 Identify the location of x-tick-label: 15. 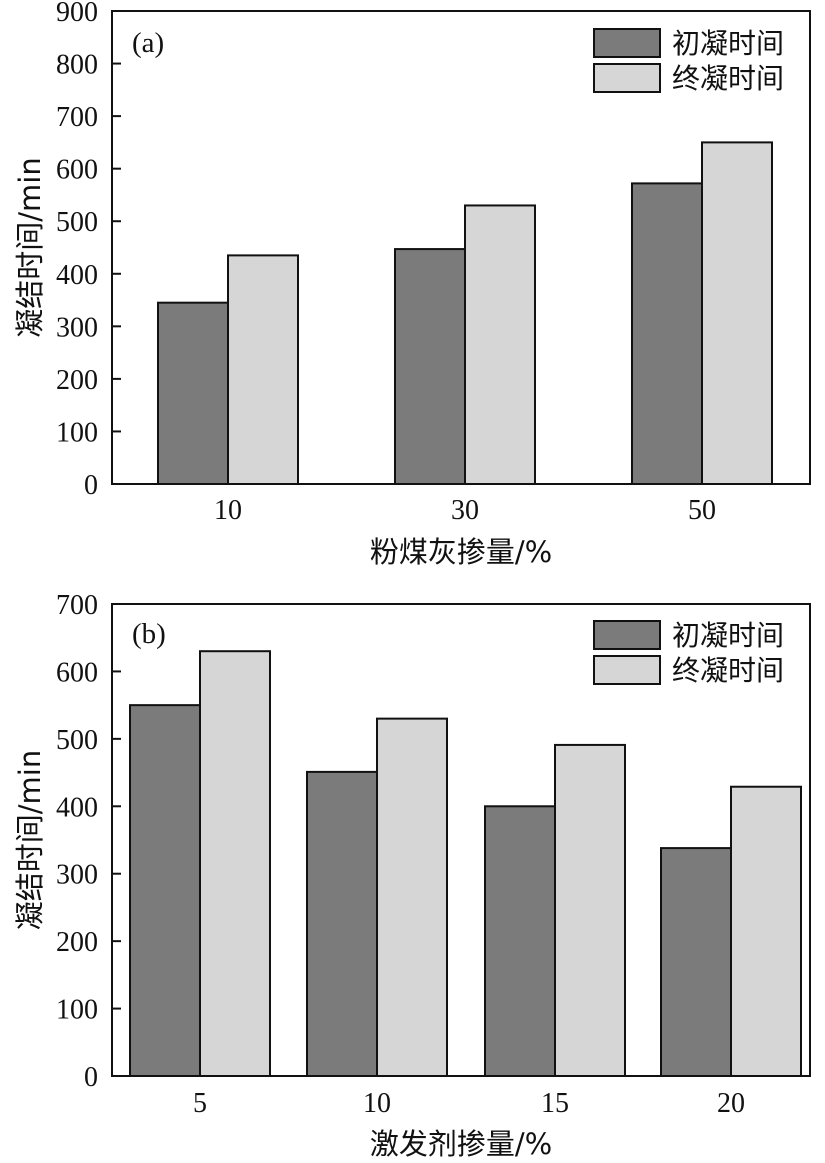
(555, 1103).